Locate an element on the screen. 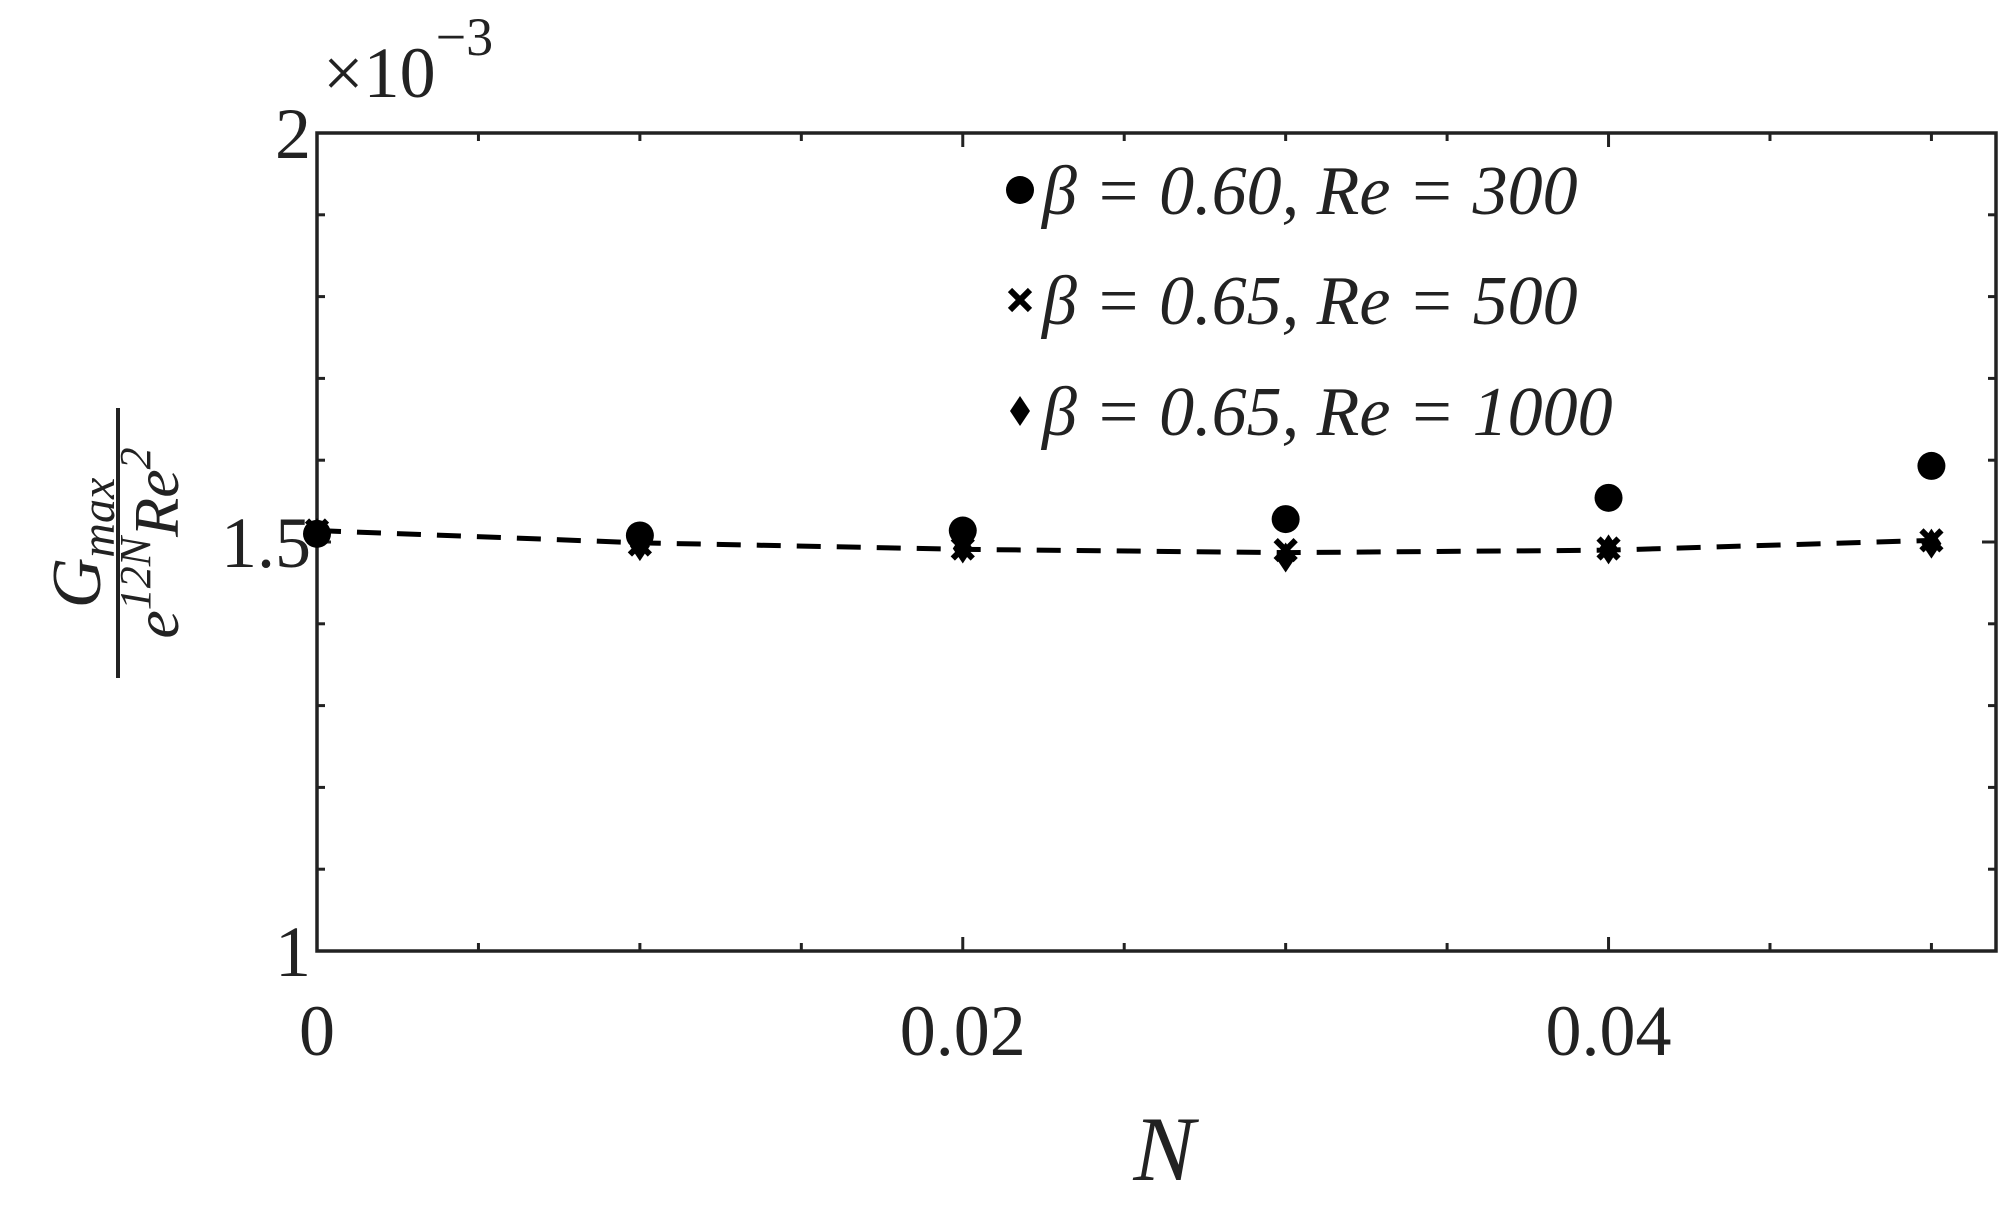  y-tick-label: 1 is located at coordinates (293, 952).